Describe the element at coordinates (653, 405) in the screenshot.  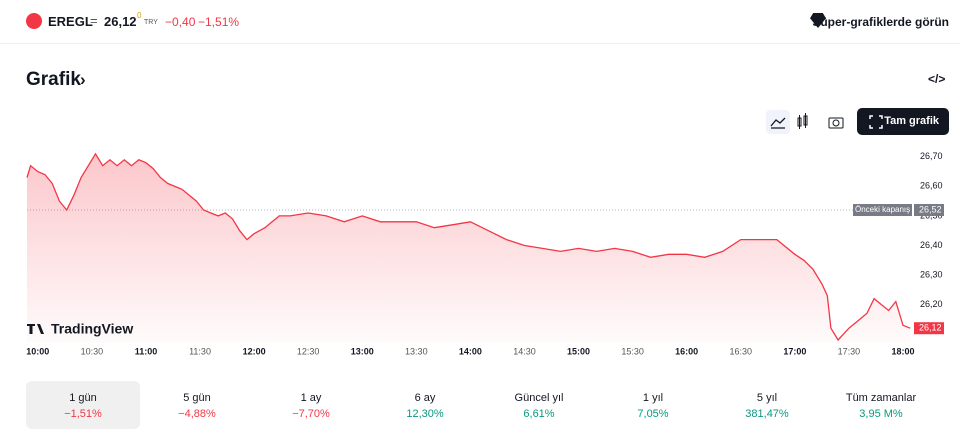
I see `period-tab: 1 yıl 7,05%` at that location.